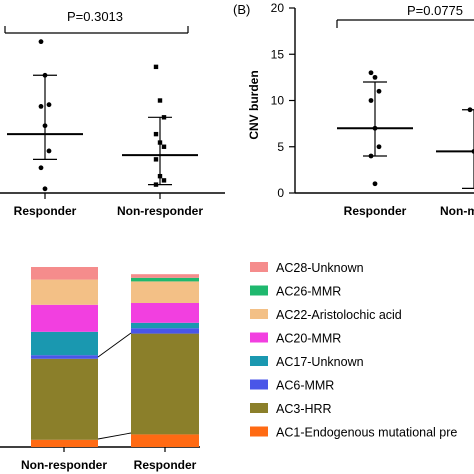 This screenshot has width=474, height=474. I want to click on panel-b-y-tick-label: 10, so click(278, 101).